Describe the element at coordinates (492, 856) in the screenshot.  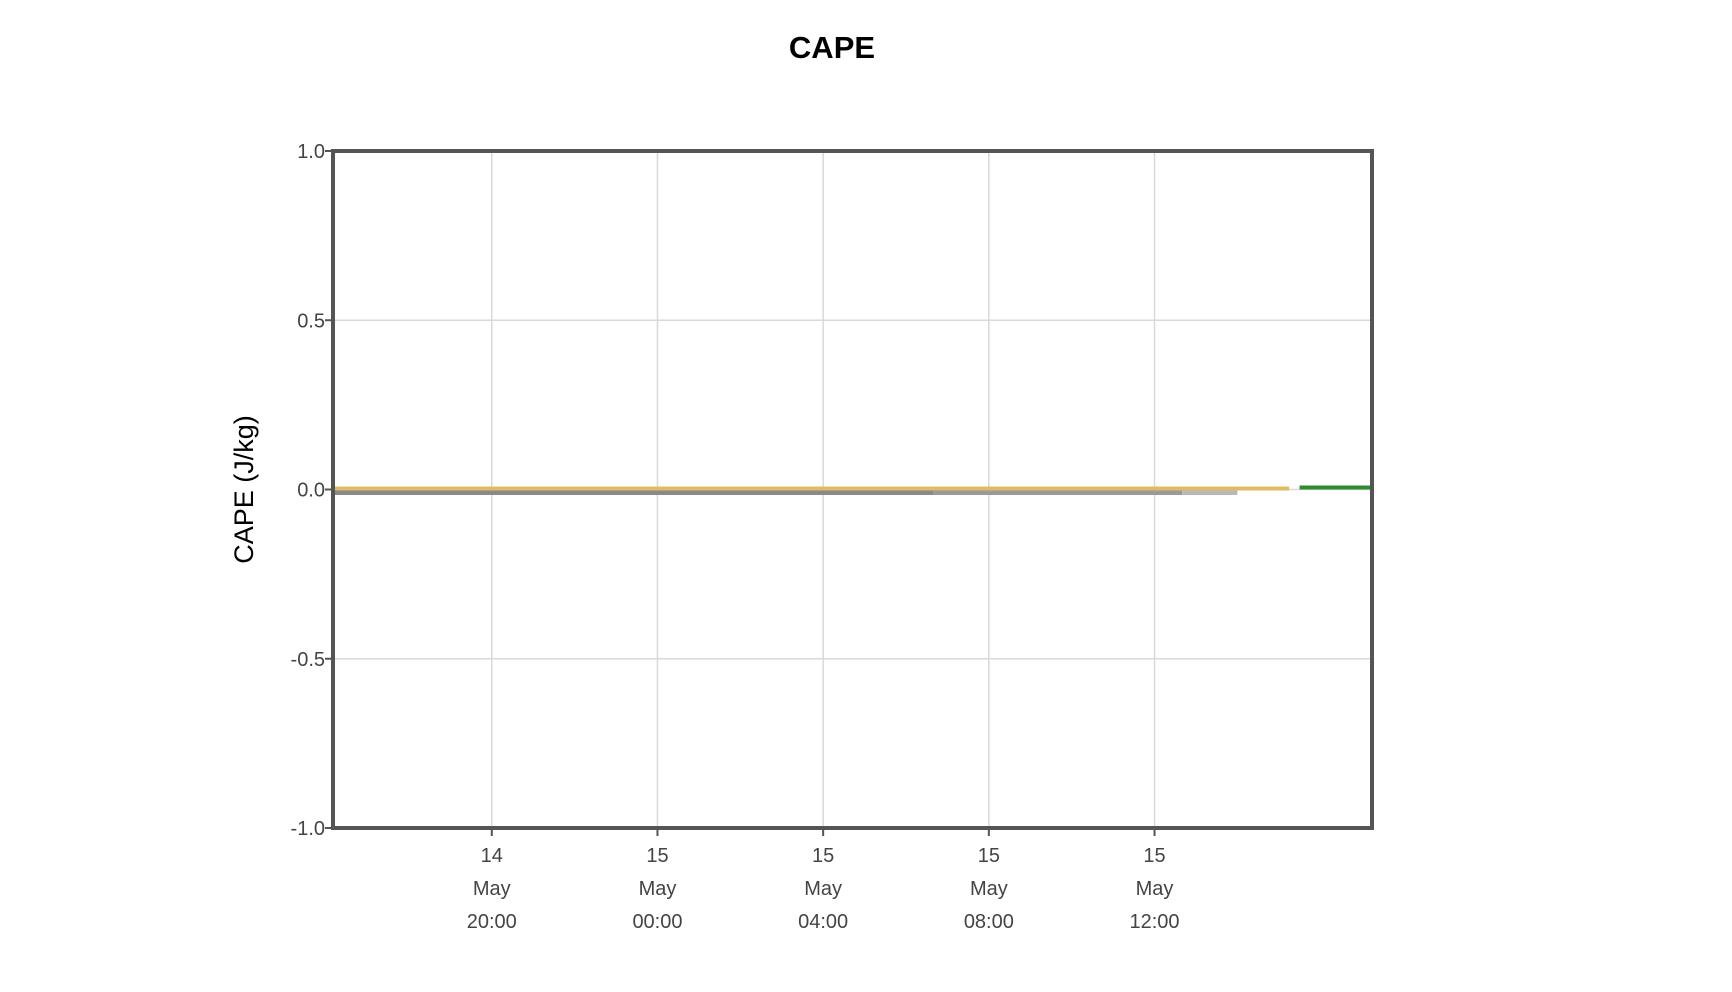
I see `x-tick-label: 14` at that location.